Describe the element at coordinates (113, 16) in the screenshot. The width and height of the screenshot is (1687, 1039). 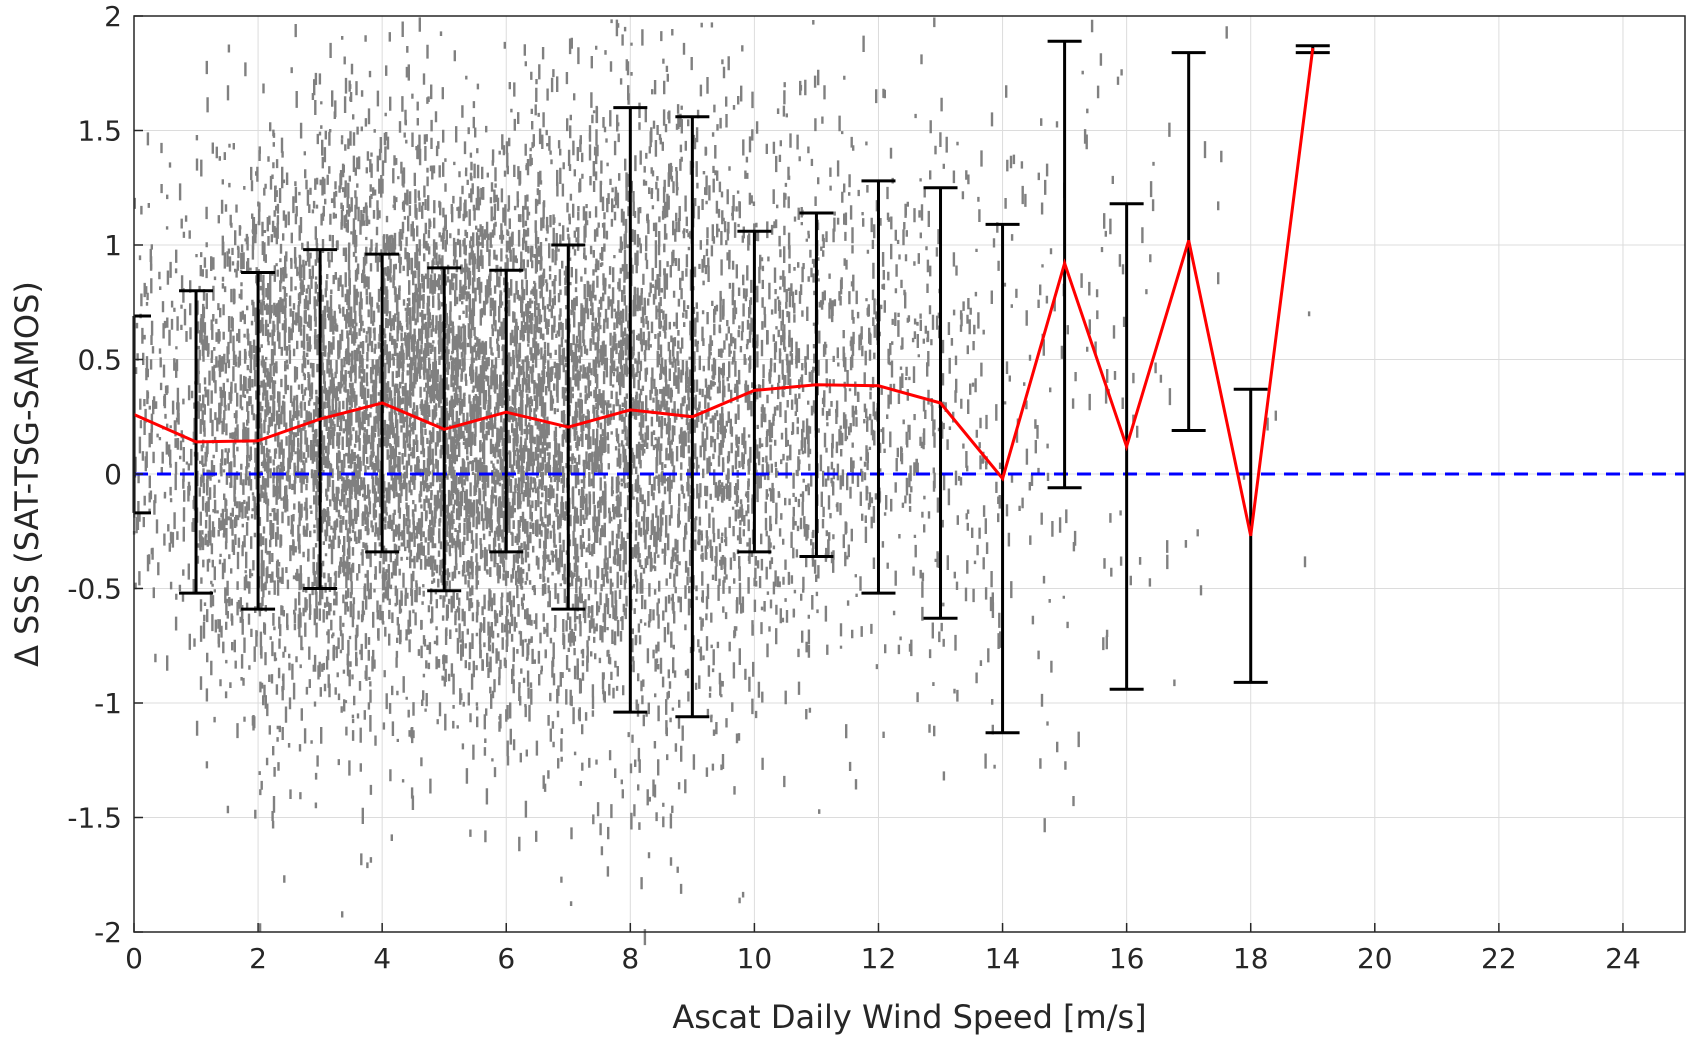
I see `y-tick-label: 2` at that location.